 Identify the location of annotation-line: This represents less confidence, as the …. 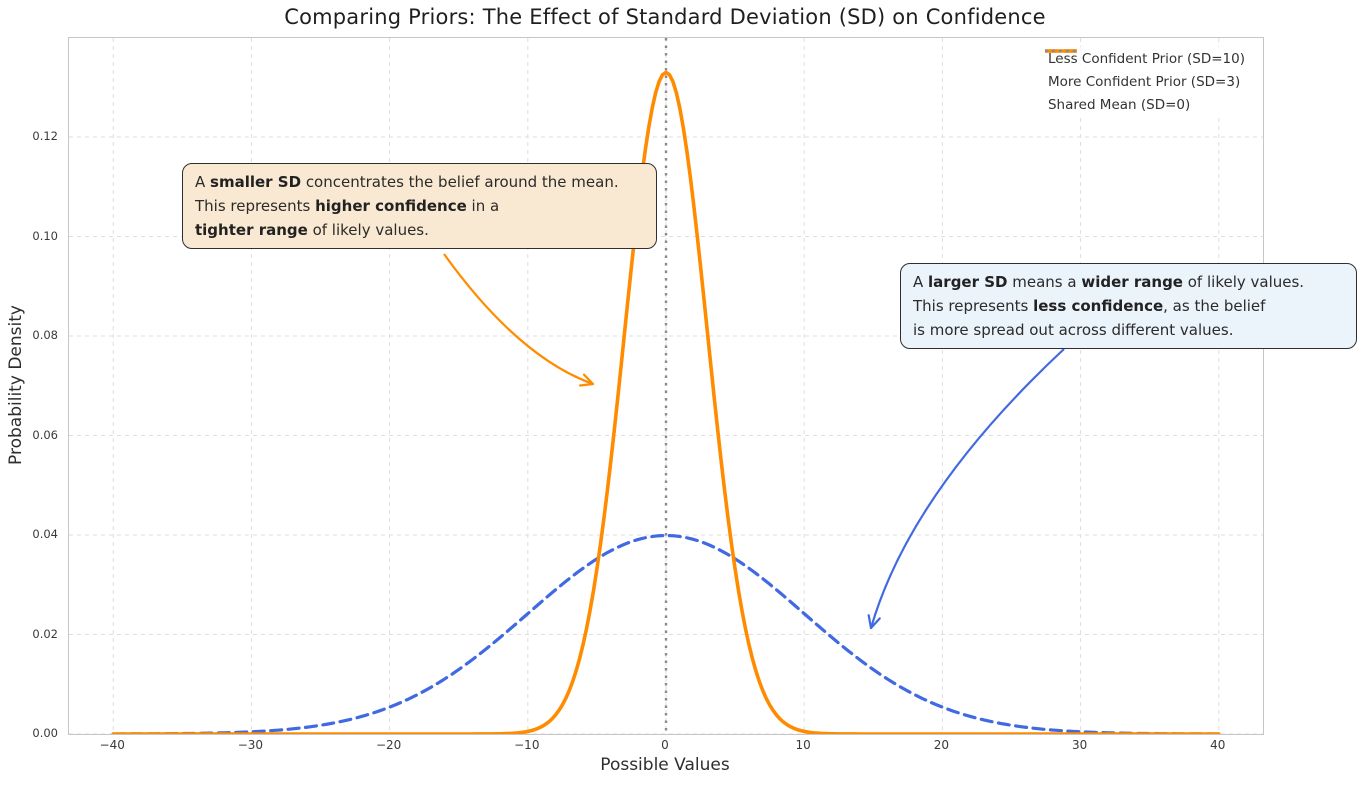
(1089, 306).